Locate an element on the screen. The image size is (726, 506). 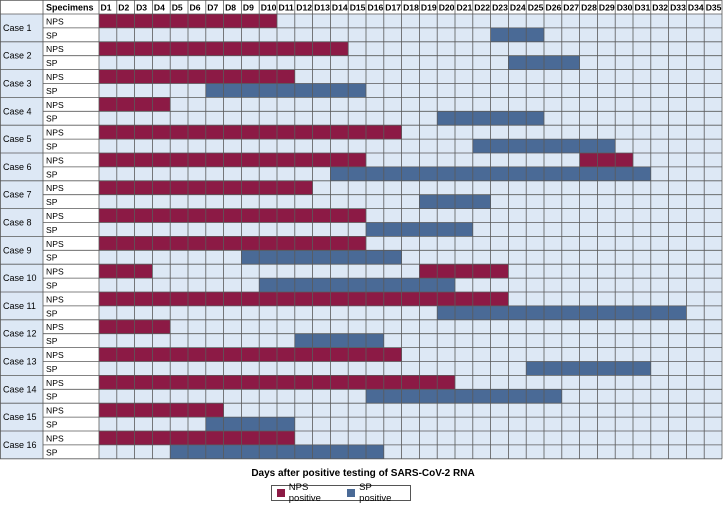
case-label-3: Case 3 is located at coordinates (17, 84).